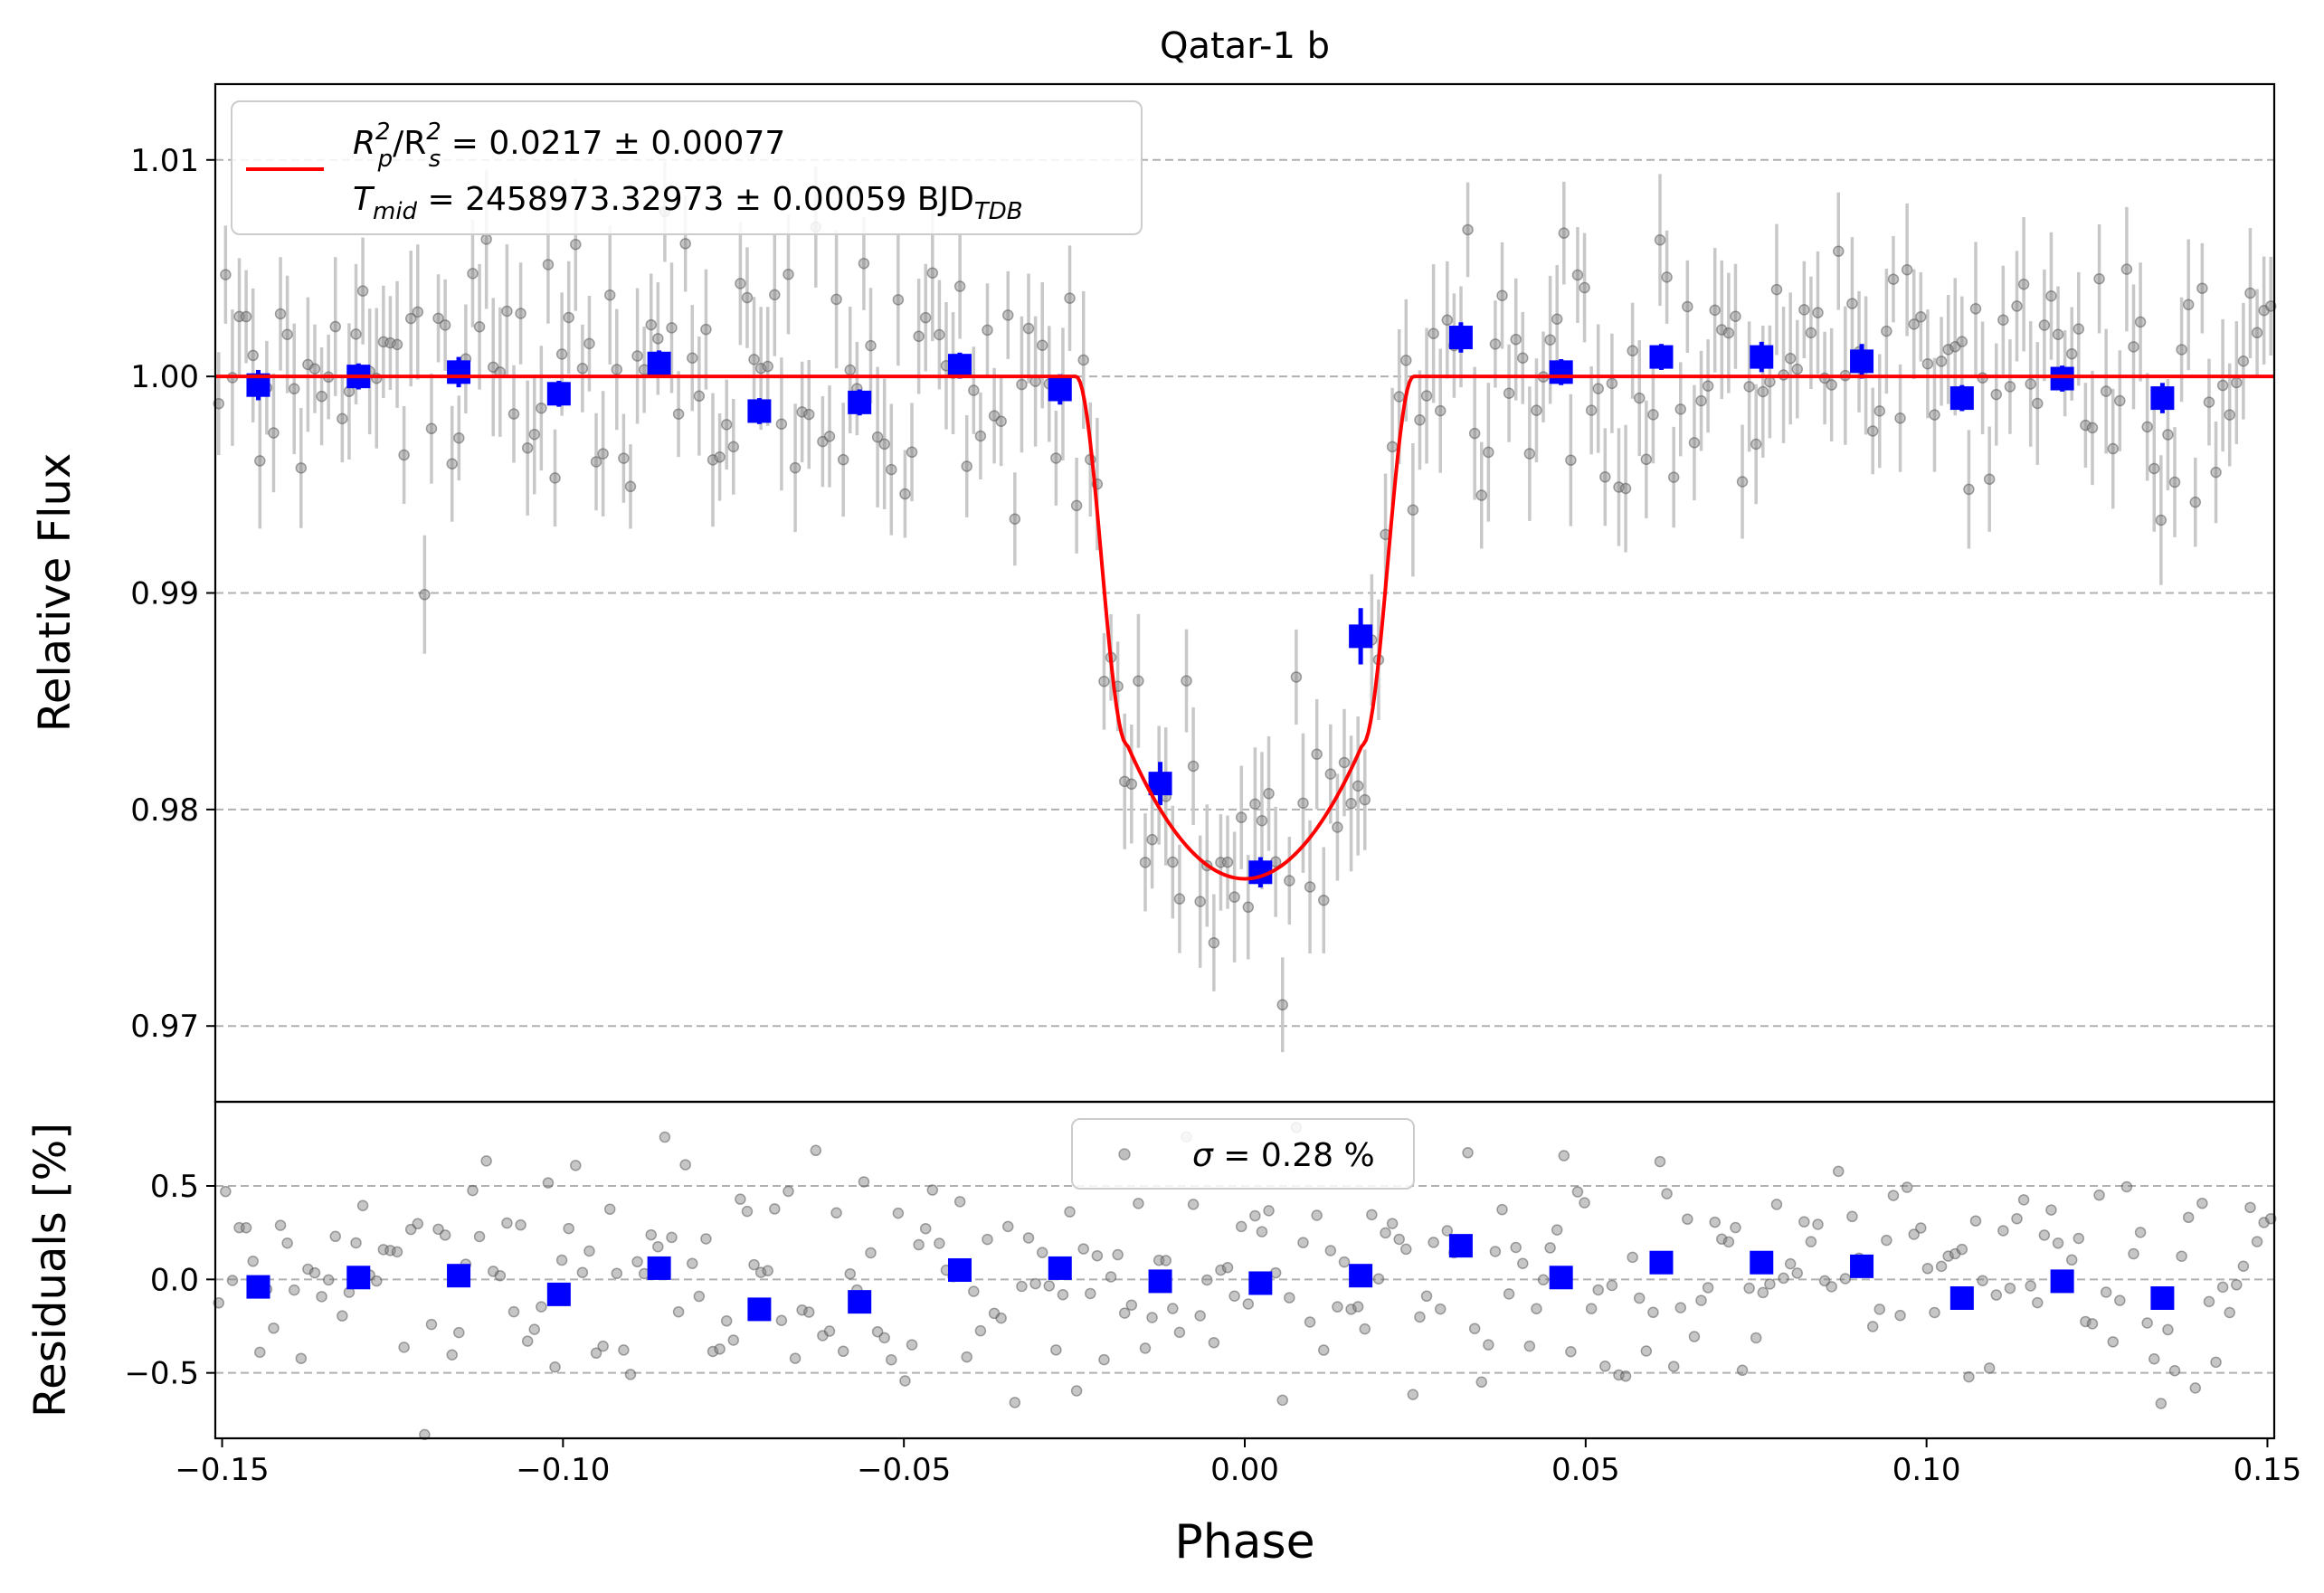  What do you see at coordinates (161, 1374) in the screenshot?
I see `bottom-ytick-label: −0.5` at bounding box center [161, 1374].